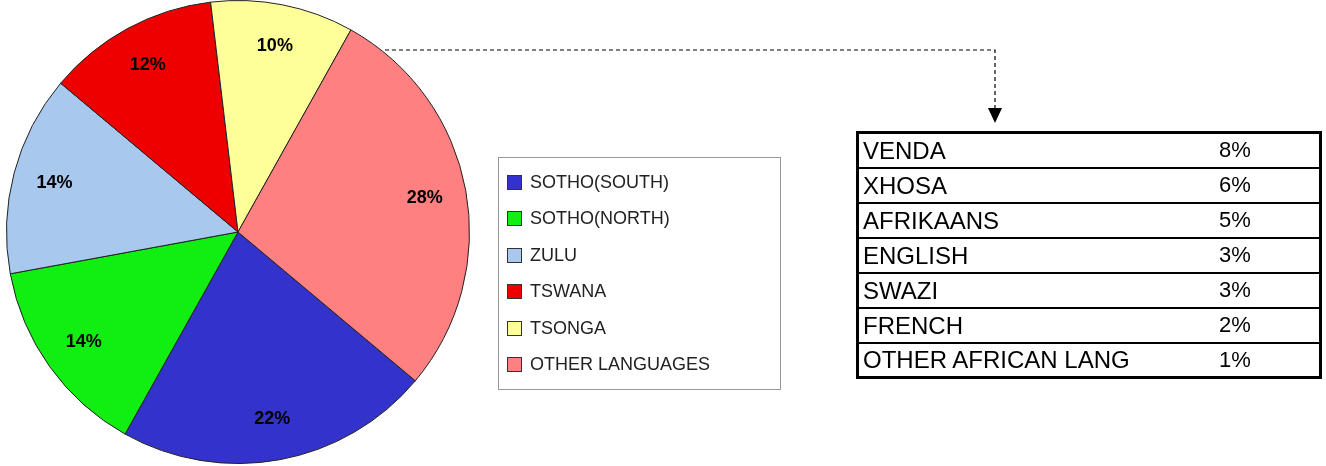 This screenshot has height=466, width=1326. I want to click on legend-label: ZULU, so click(554, 255).